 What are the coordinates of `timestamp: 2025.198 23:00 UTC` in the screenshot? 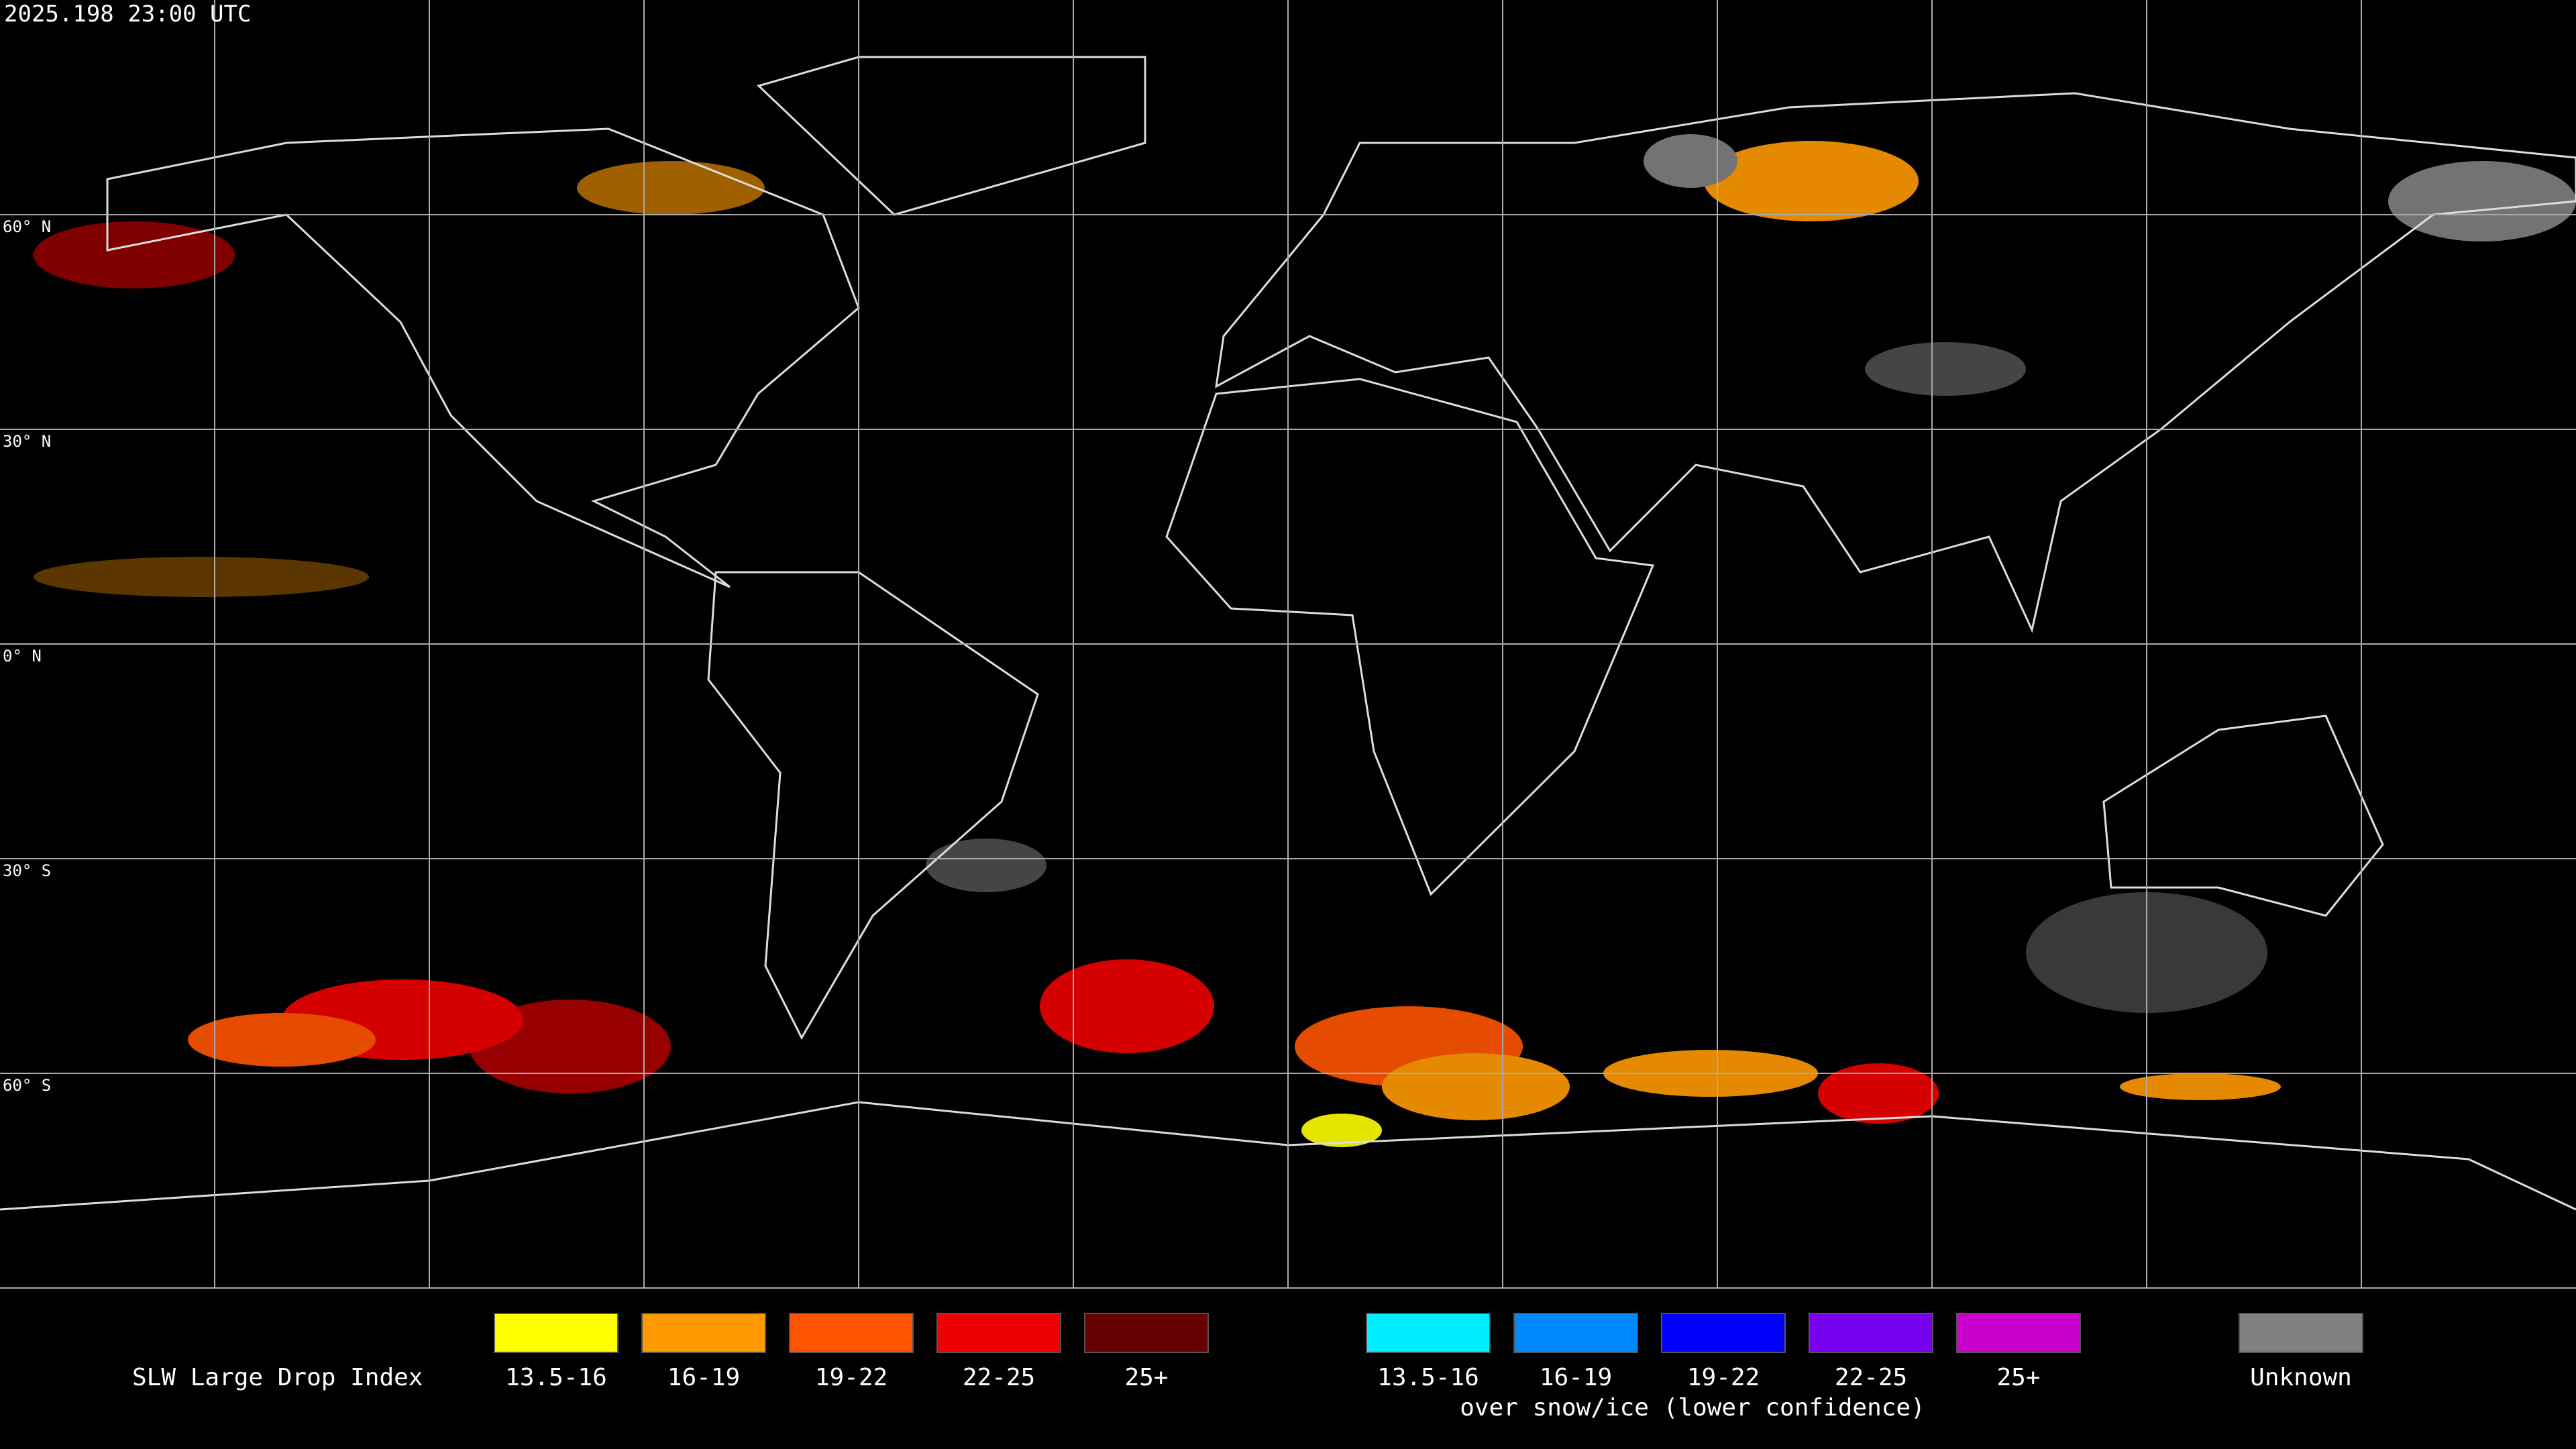 It's located at (127, 14).